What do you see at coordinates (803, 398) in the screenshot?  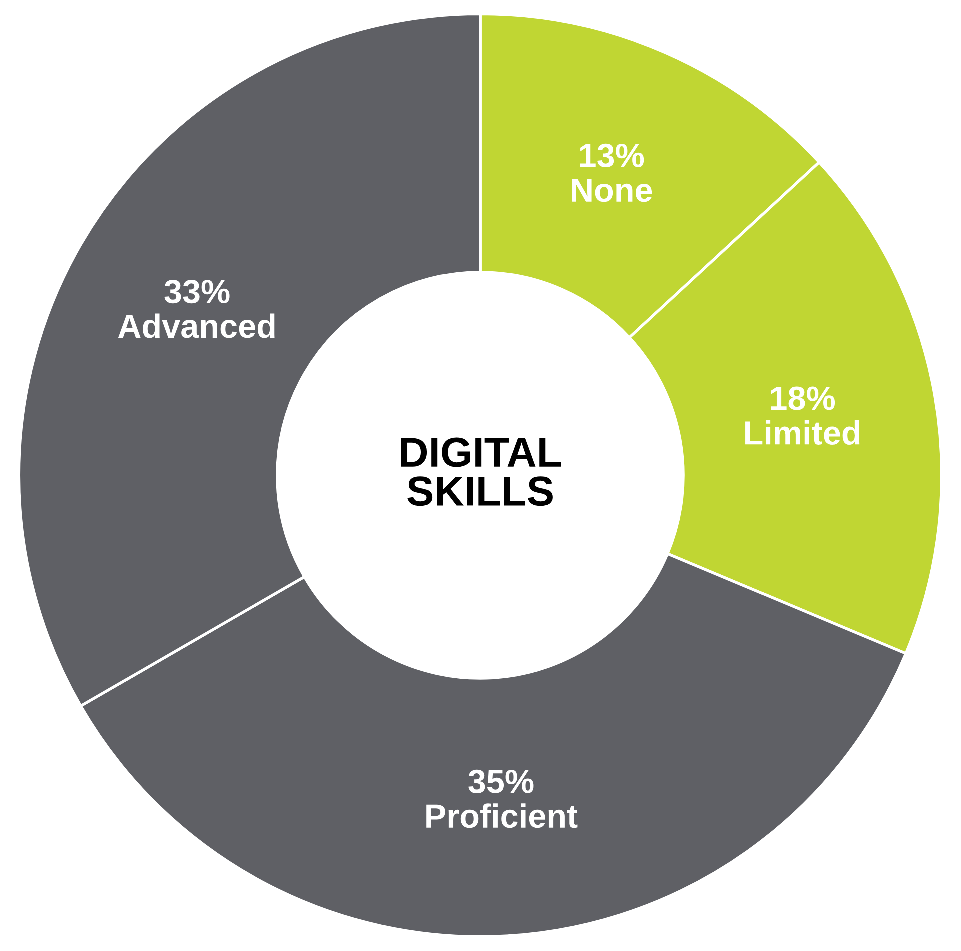 I see `data-label: 18%` at bounding box center [803, 398].